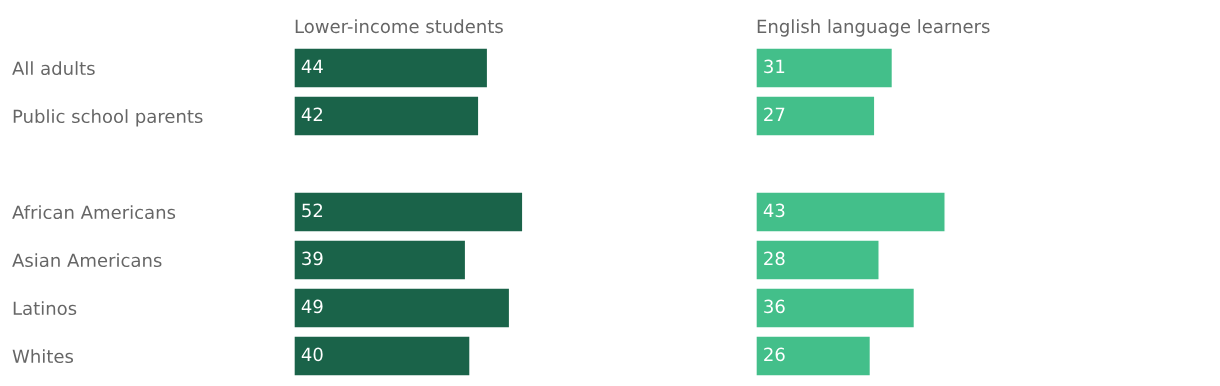 This screenshot has height=386, width=1220. What do you see at coordinates (94, 212) in the screenshot?
I see `y-tick-label: African Americans` at bounding box center [94, 212].